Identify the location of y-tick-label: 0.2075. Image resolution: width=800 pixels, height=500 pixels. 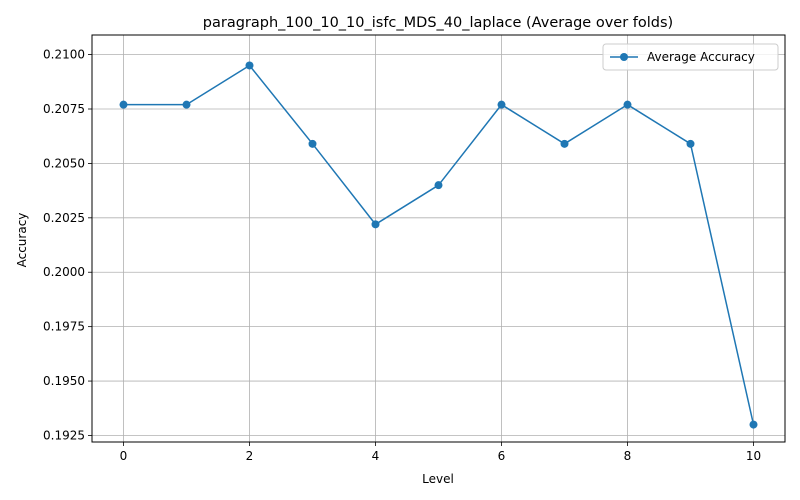
(64, 109).